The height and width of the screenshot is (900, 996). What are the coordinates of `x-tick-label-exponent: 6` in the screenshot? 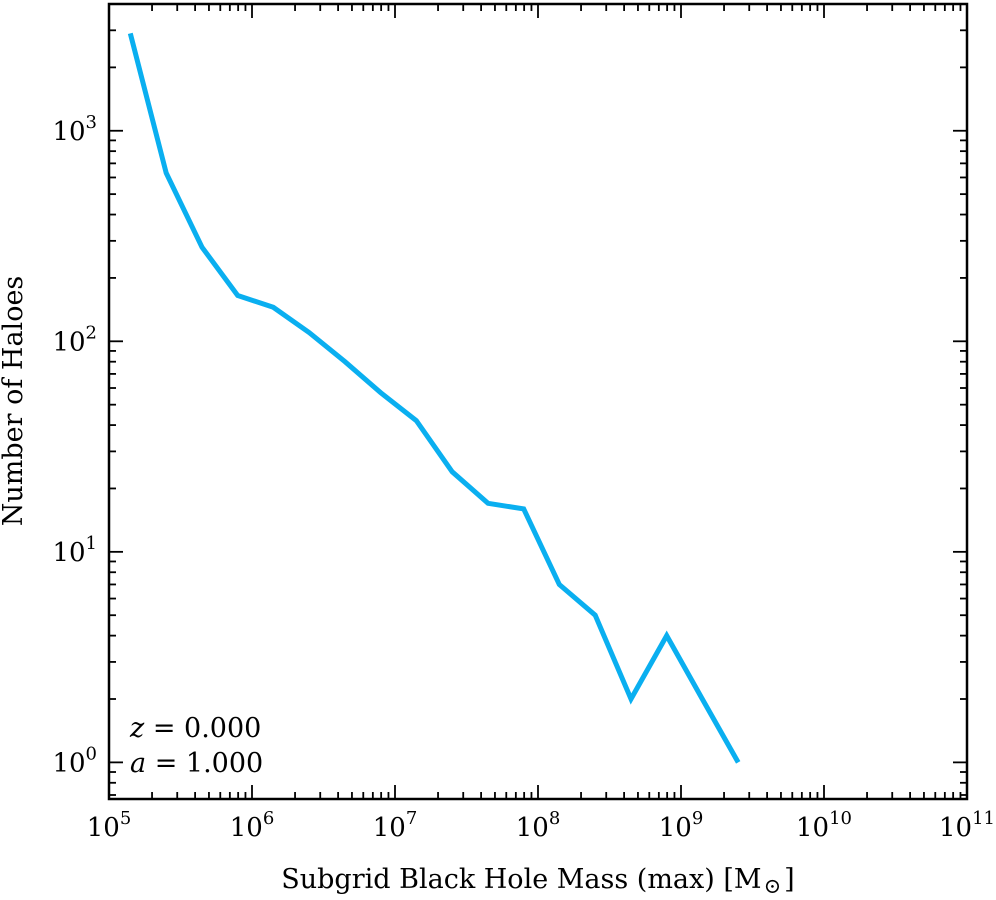 It's located at (268, 818).